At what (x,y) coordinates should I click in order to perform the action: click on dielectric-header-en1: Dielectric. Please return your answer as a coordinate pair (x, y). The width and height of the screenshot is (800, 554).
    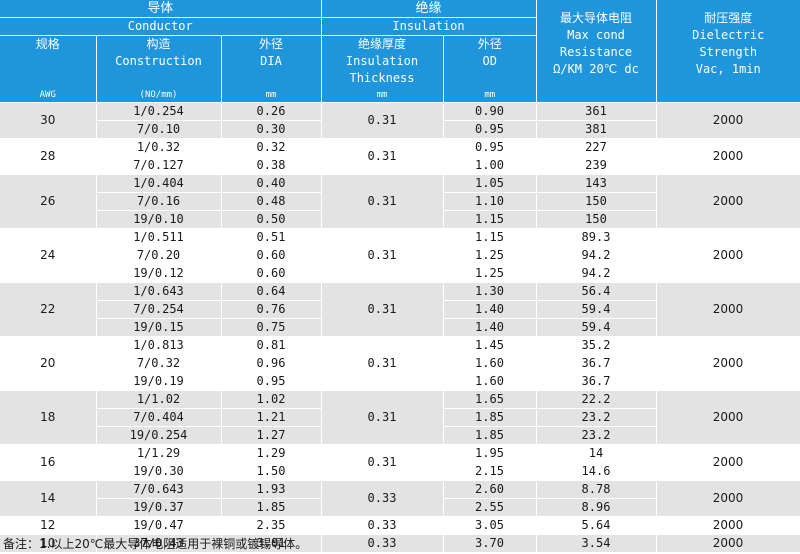
    Looking at the image, I should click on (728, 35).